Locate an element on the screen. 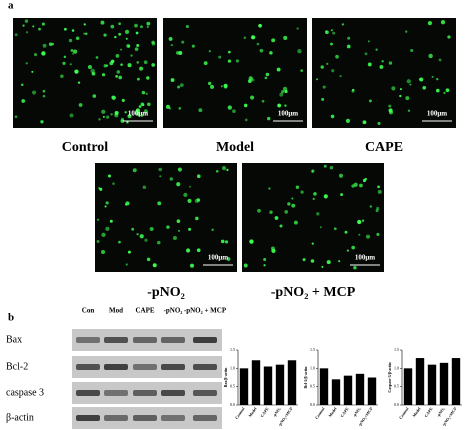 The width and height of the screenshot is (474, 430). image-caption: -pNO₂ is located at coordinates (166, 292).